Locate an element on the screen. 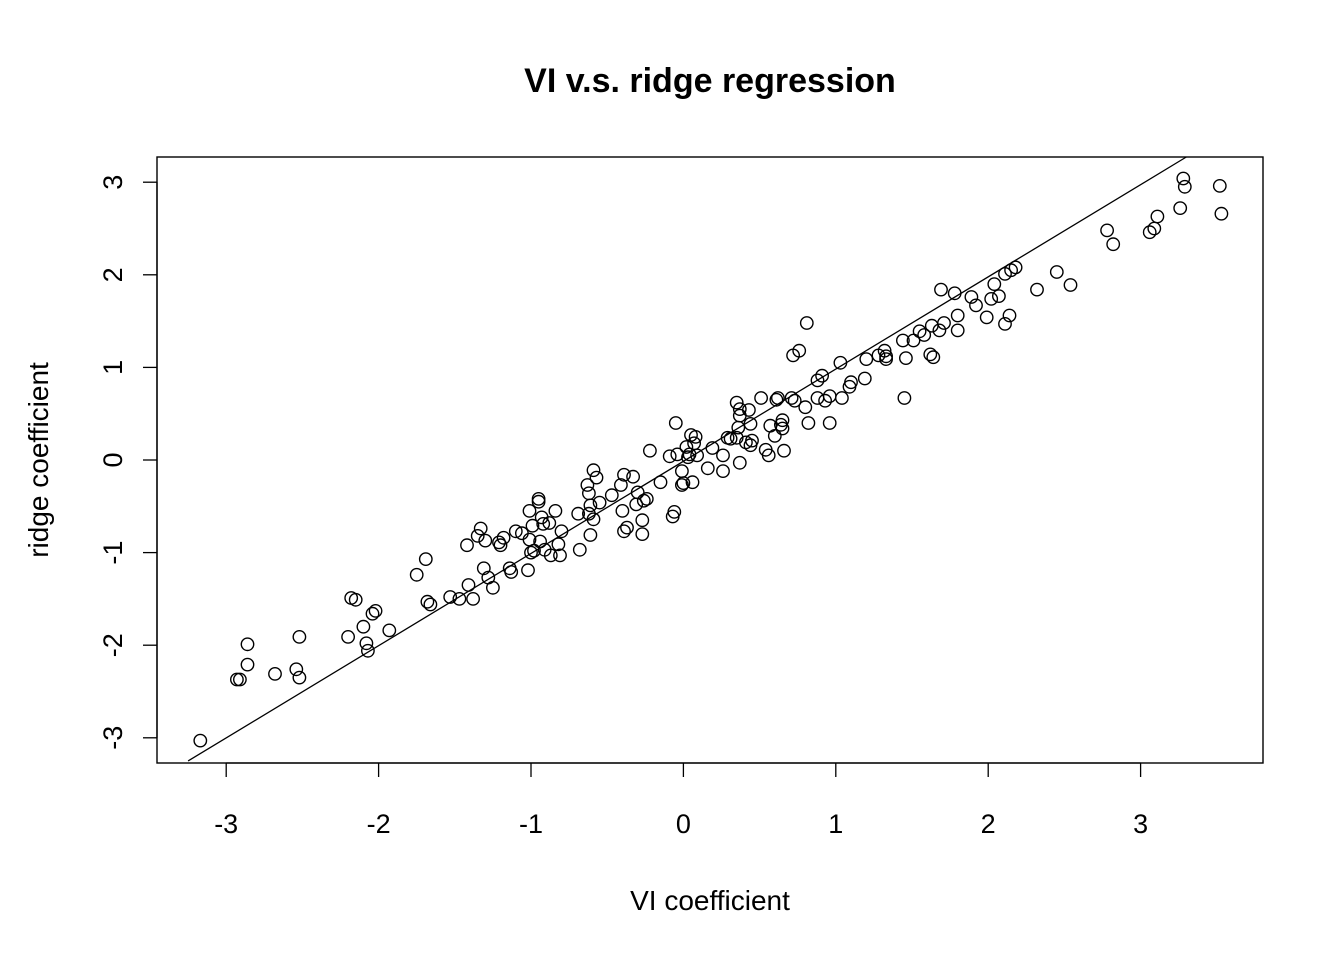  x-tick-label: -3 is located at coordinates (226, 824).